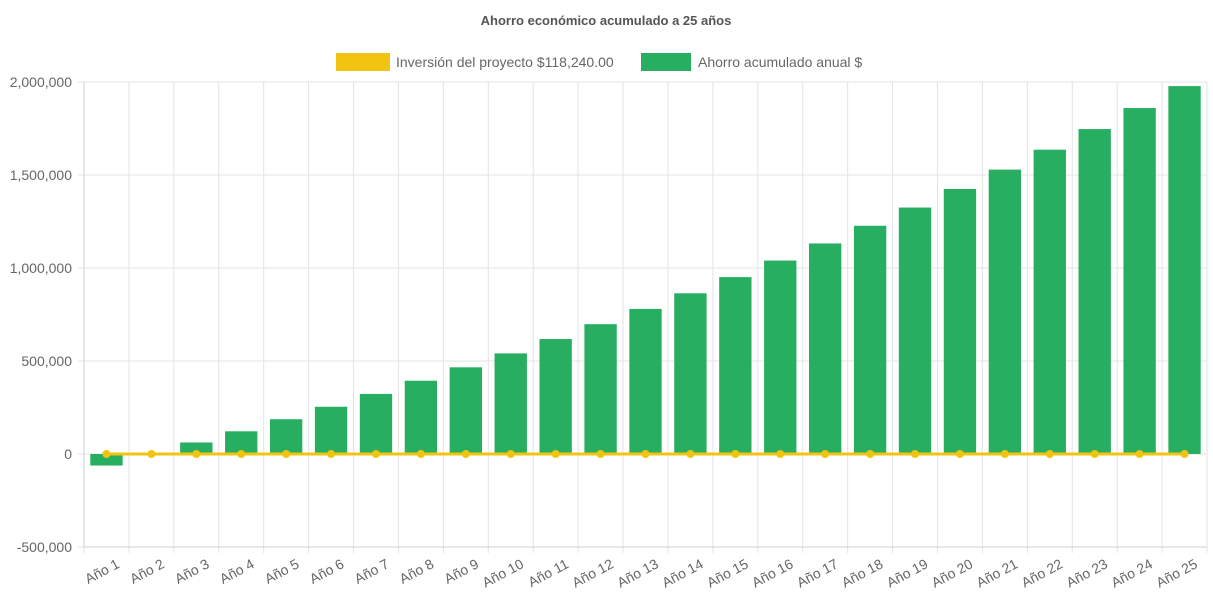 The width and height of the screenshot is (1213, 611). I want to click on x-tick-label: Año 17, so click(817, 572).